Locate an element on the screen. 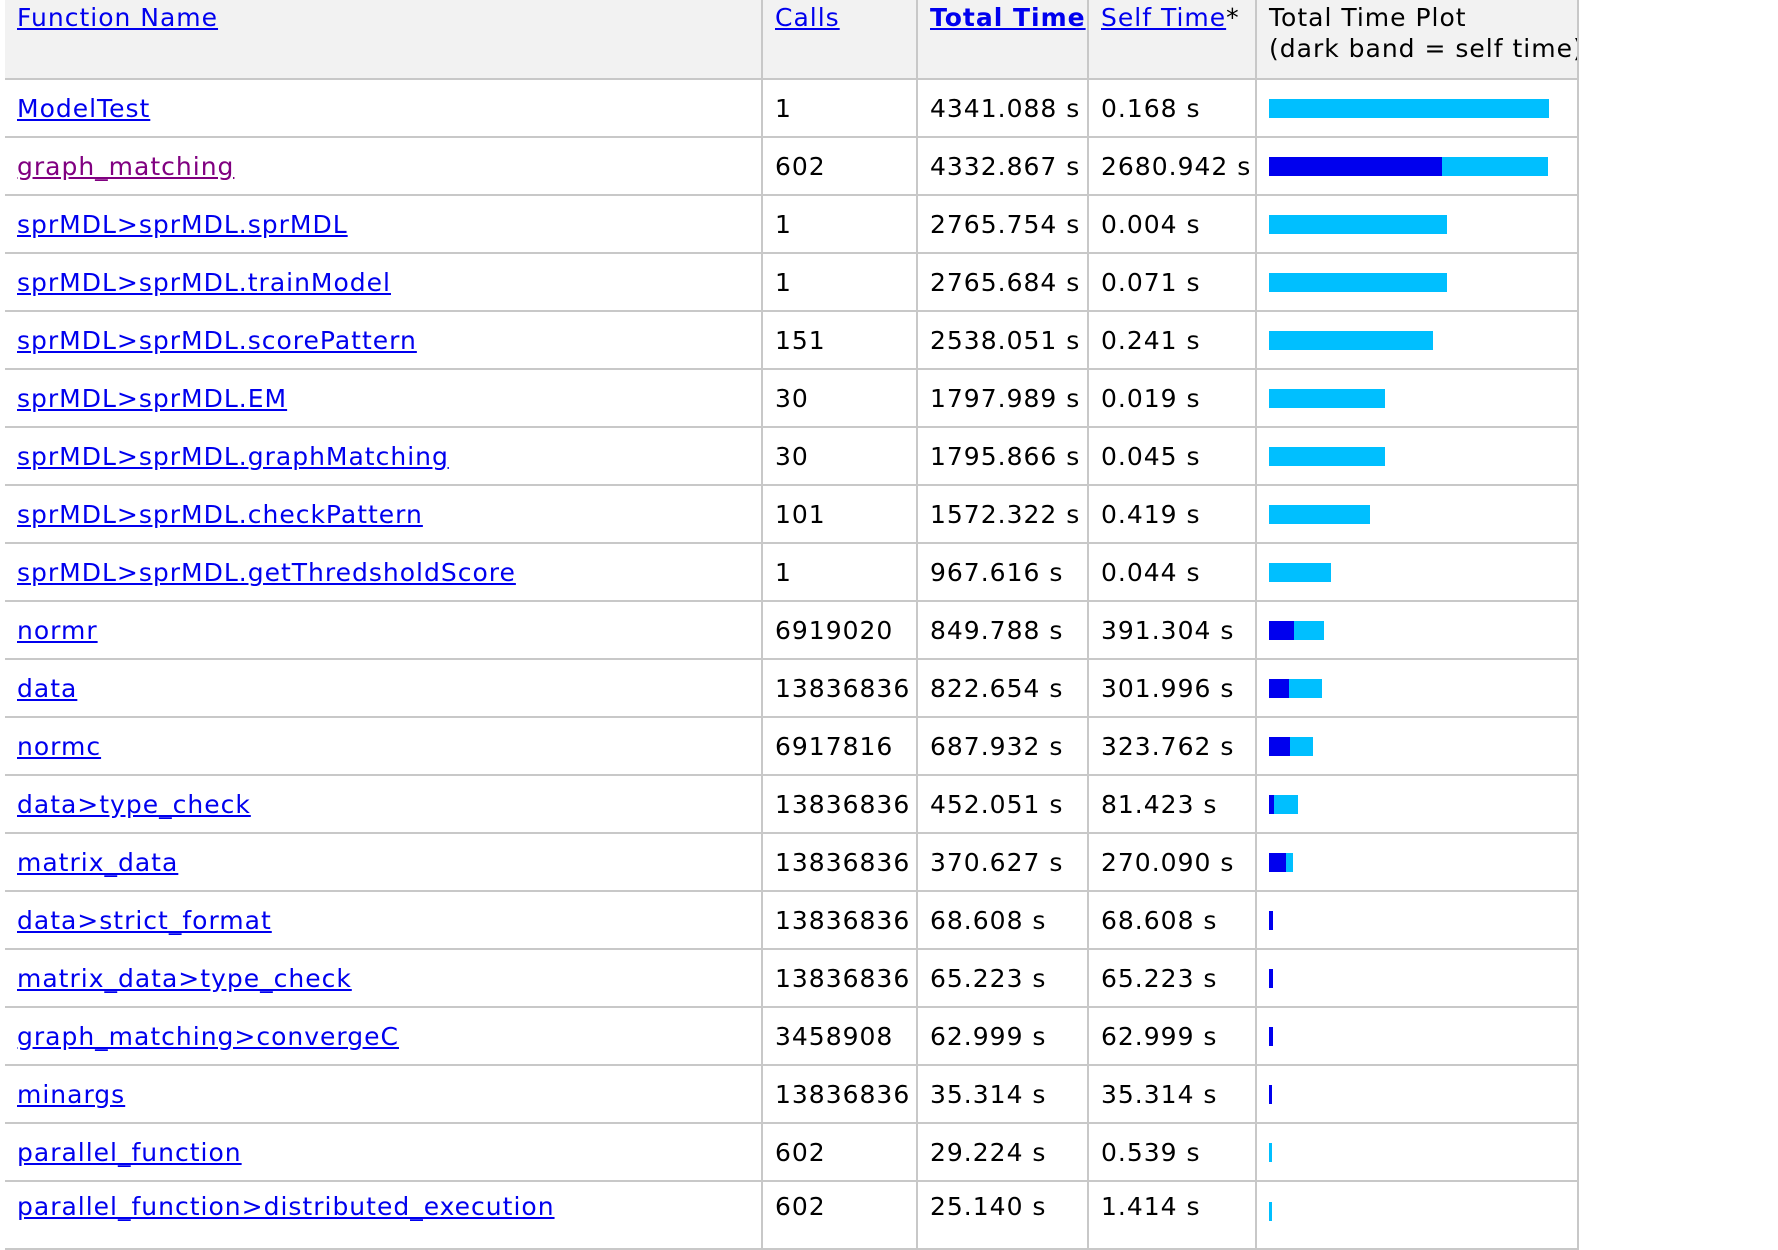 Image resolution: width=1778 pixels, height=1250 pixels. self-time-cell: 323.762 s is located at coordinates (1172, 746).